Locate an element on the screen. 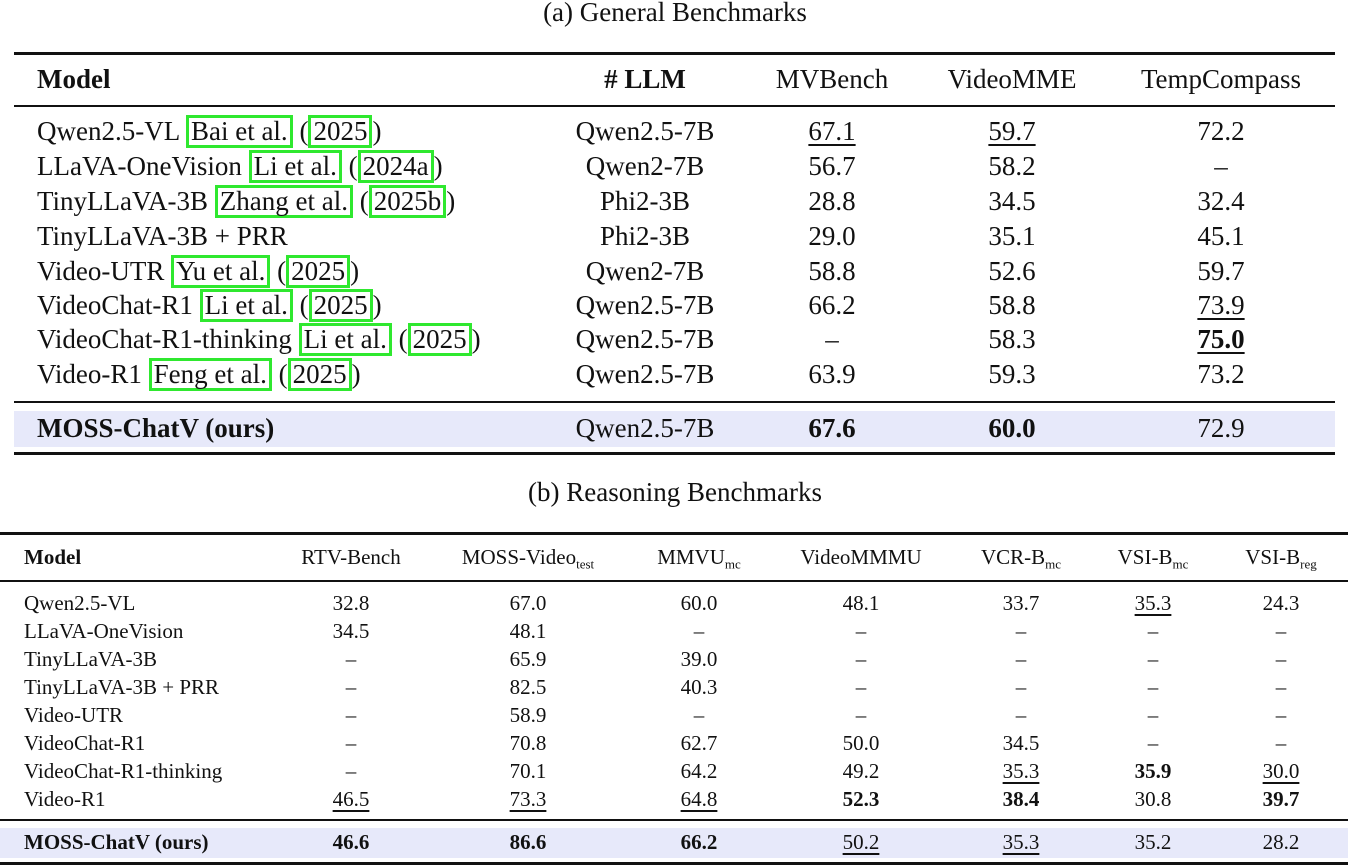  table-b-cell-mmvu: 62.7 is located at coordinates (699, 743).